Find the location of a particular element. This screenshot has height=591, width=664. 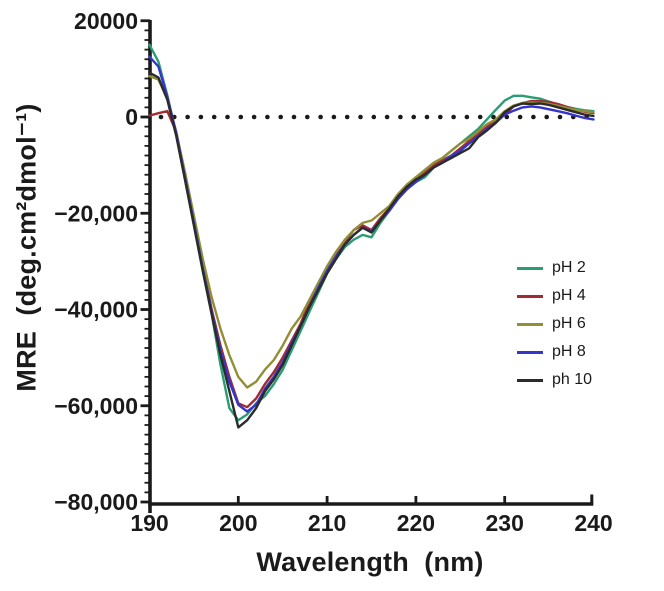

x-tick-label: 220 is located at coordinates (416, 523).